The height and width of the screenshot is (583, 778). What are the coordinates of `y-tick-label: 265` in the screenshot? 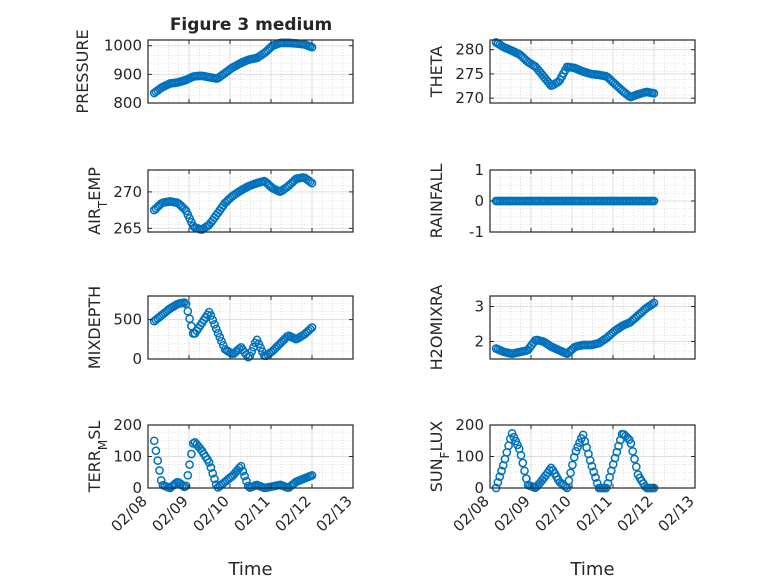 It's located at (127, 228).